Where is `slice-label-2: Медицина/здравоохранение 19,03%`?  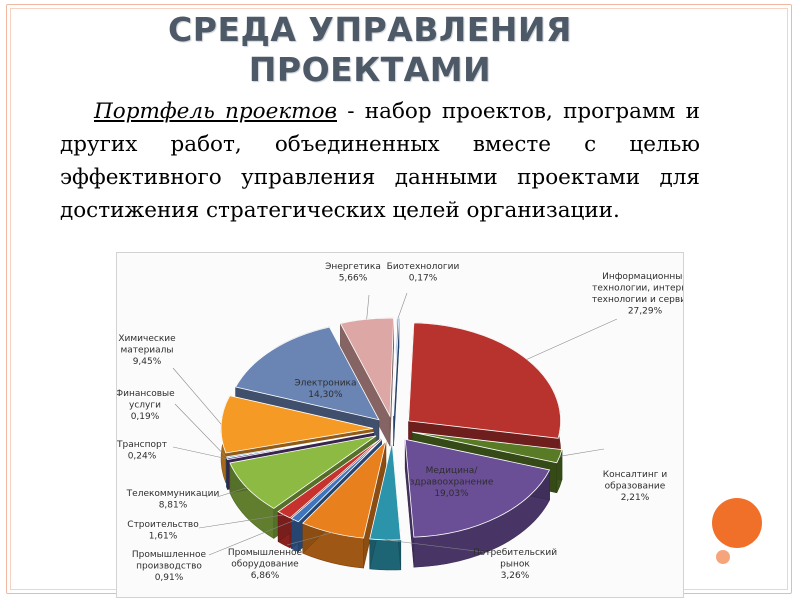 slice-label-2: Медицина/здравоохранение 19,03% is located at coordinates (452, 482).